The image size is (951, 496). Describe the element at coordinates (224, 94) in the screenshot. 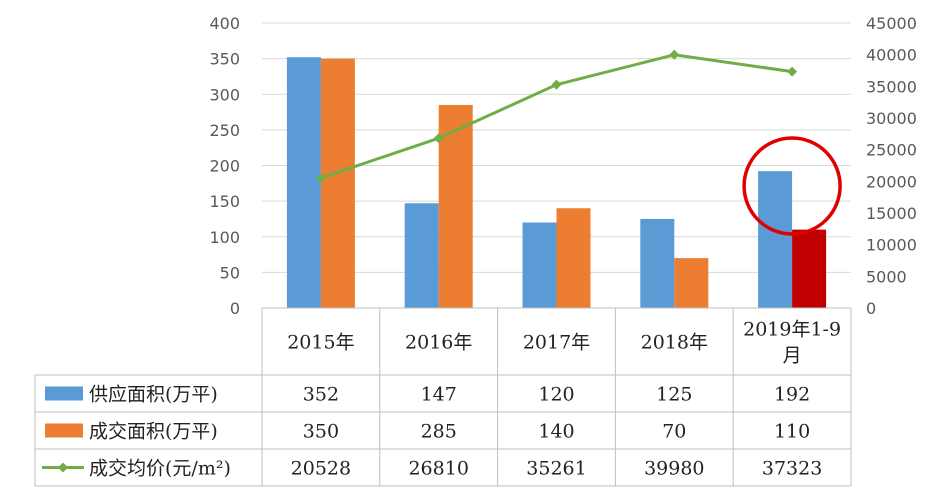

I see `y-left-tick-label: 300` at that location.